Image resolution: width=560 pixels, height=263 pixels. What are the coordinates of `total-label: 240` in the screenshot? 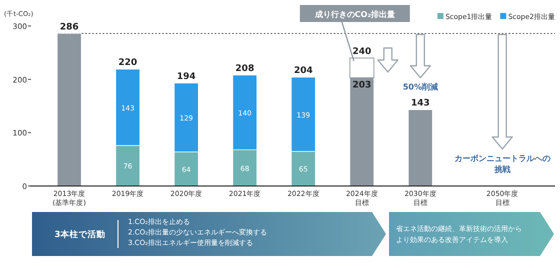 It's located at (362, 52).